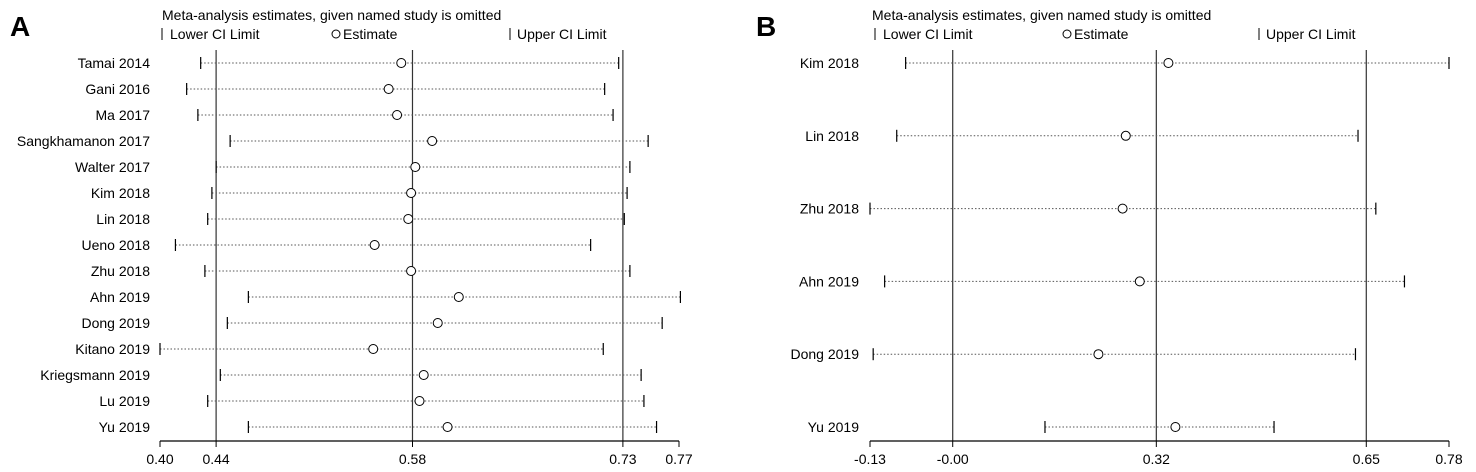 The height and width of the screenshot is (472, 1476). Describe the element at coordinates (870, 459) in the screenshot. I see `x-tick-label-b-0: -0.13` at that location.